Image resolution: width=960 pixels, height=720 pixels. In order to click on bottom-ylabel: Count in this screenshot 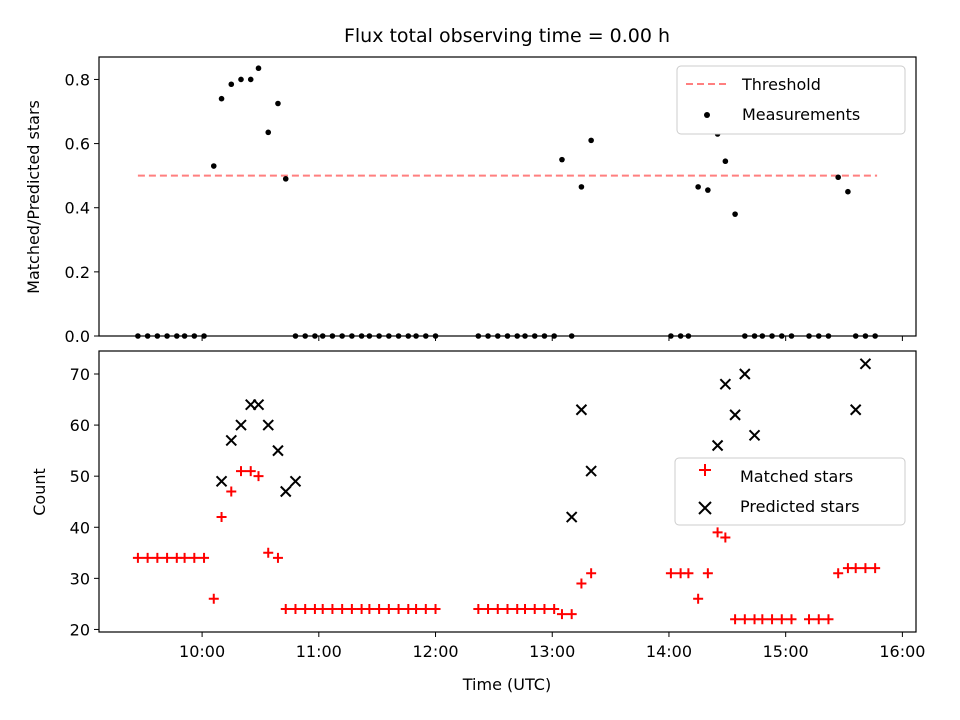, I will do `click(39, 492)`.